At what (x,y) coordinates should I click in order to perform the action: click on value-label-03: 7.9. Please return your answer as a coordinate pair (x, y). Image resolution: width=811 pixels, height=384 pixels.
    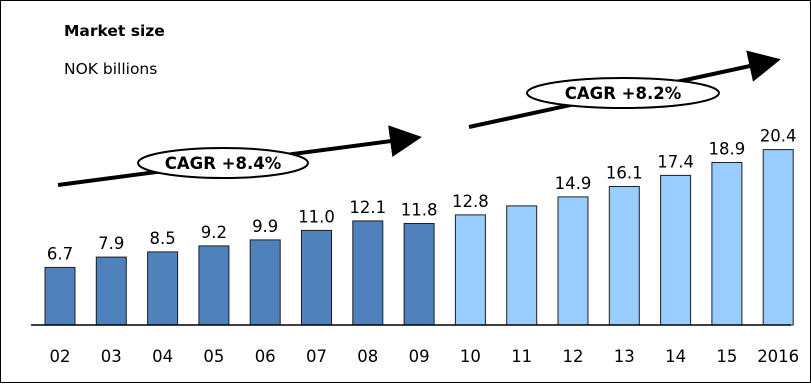
    Looking at the image, I should click on (111, 243).